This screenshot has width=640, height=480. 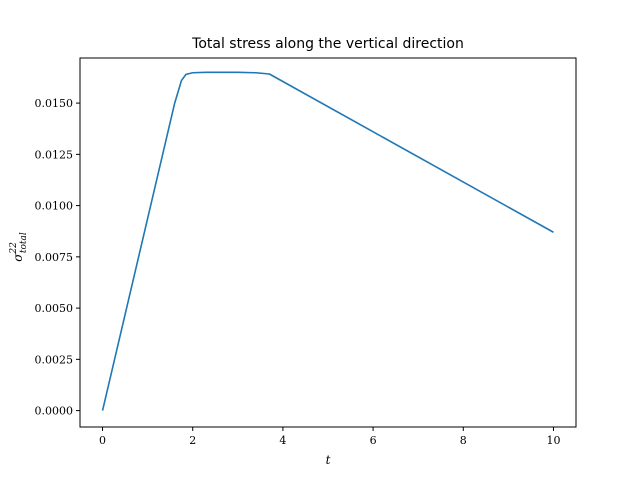 I want to click on y-tick-label: 0.0100, so click(x=54, y=206).